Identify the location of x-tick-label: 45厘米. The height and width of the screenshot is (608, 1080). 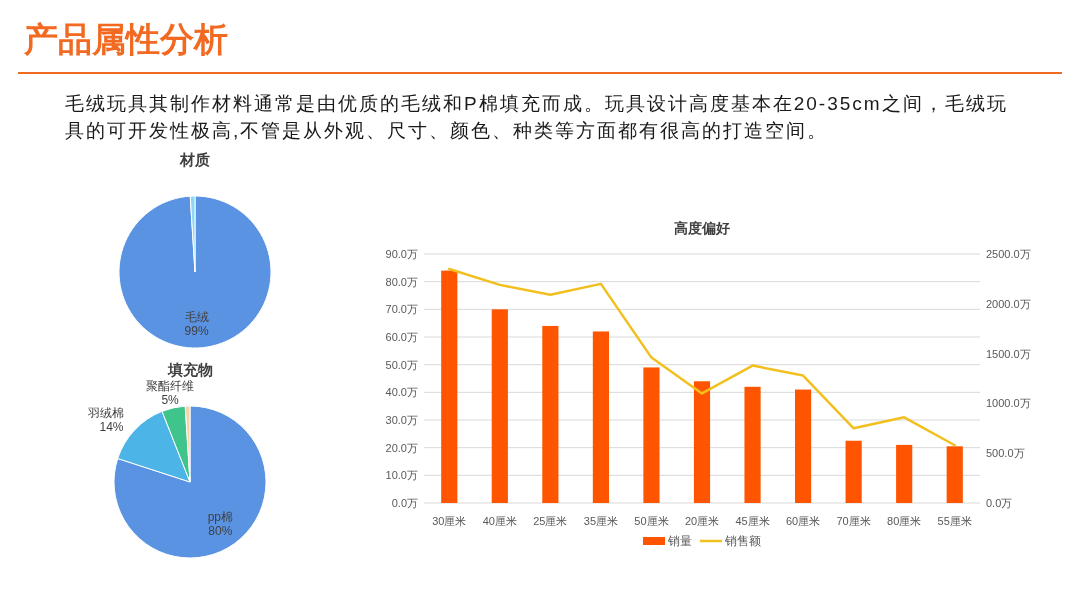
(752, 521).